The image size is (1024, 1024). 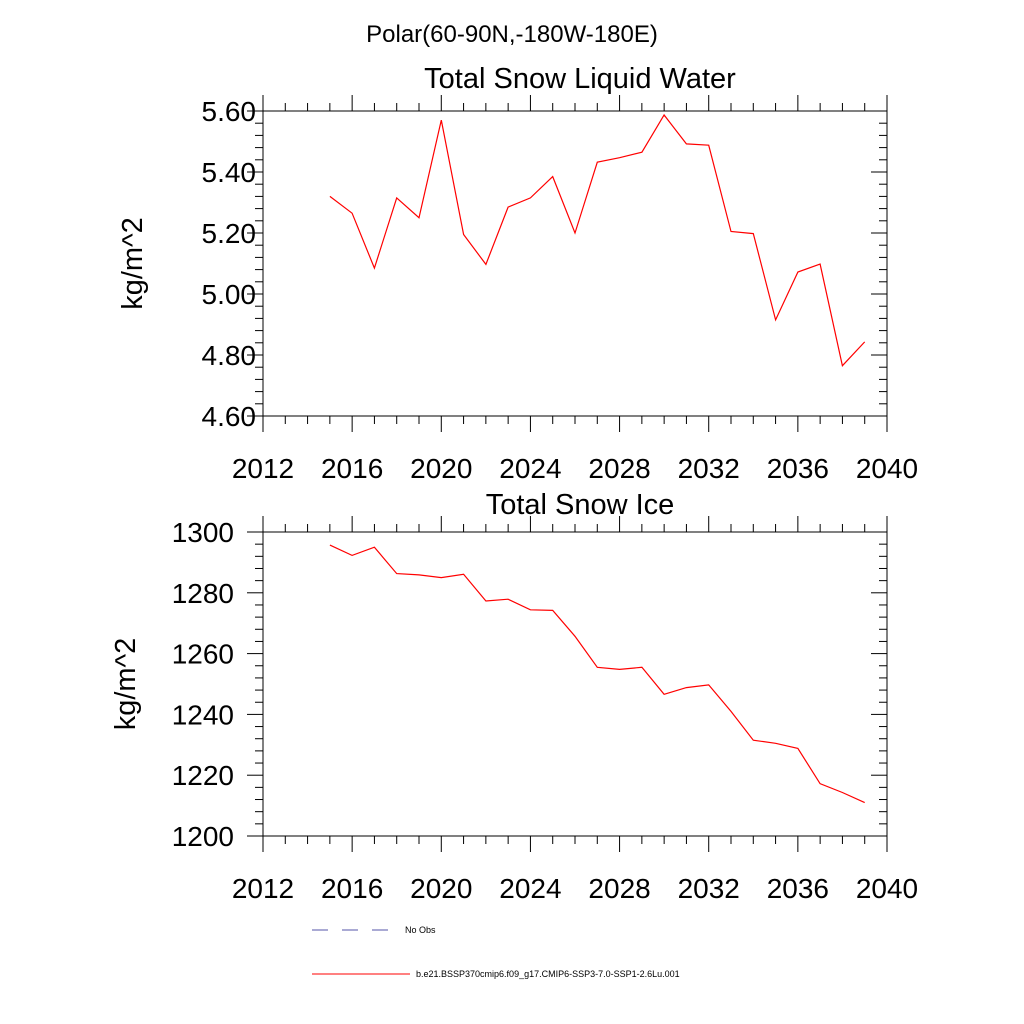 What do you see at coordinates (203, 654) in the screenshot?
I see `y-tick-label: 1260` at bounding box center [203, 654].